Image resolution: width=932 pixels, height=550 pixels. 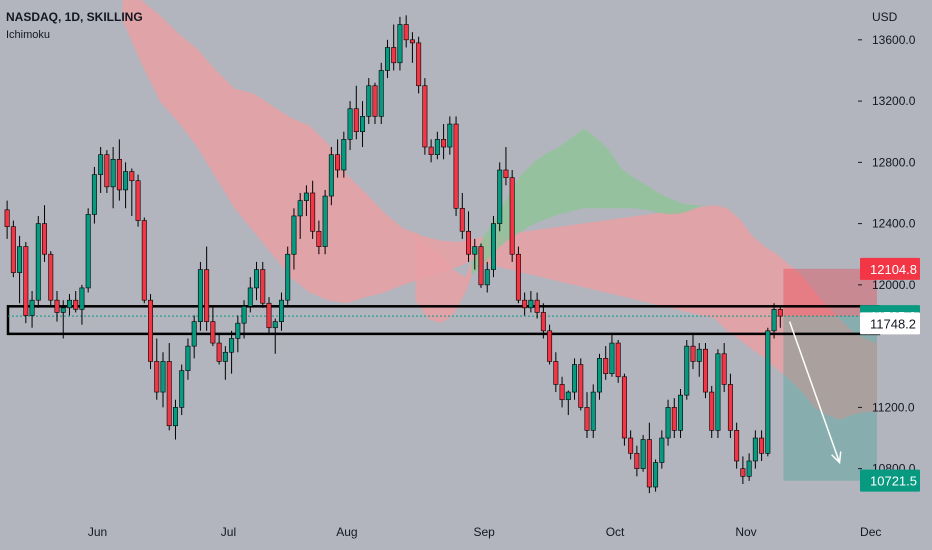 I want to click on time-axis: Jun Jul Aug Sep Oct Nov Dec, so click(x=485, y=532).